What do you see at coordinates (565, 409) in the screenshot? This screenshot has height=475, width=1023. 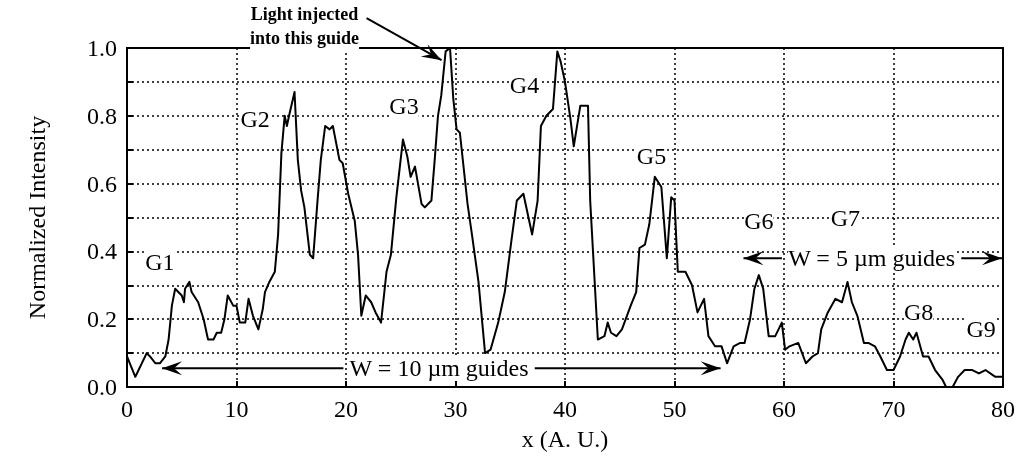 I see `x-tick-label: 40` at bounding box center [565, 409].